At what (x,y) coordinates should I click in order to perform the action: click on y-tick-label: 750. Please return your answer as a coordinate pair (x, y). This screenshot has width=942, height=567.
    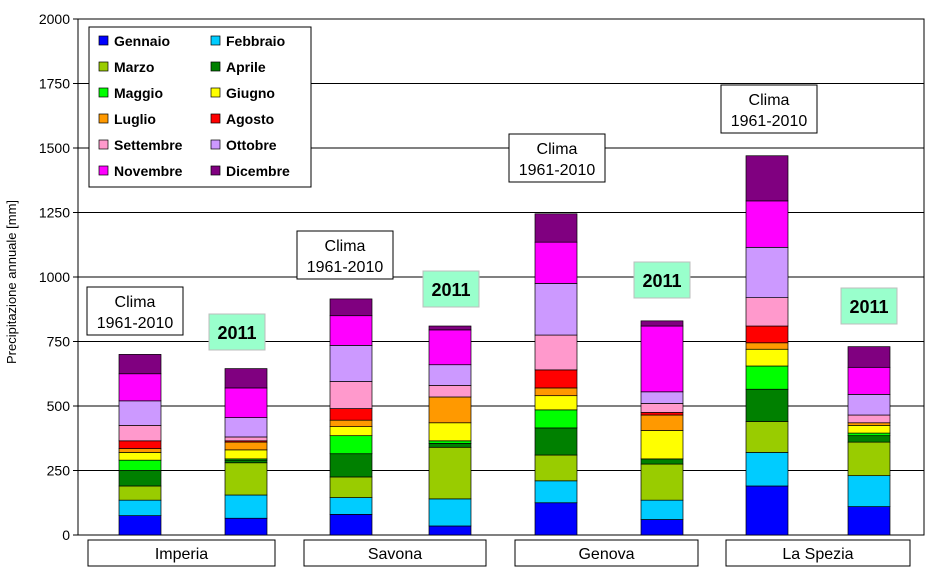
    Looking at the image, I should click on (59, 342).